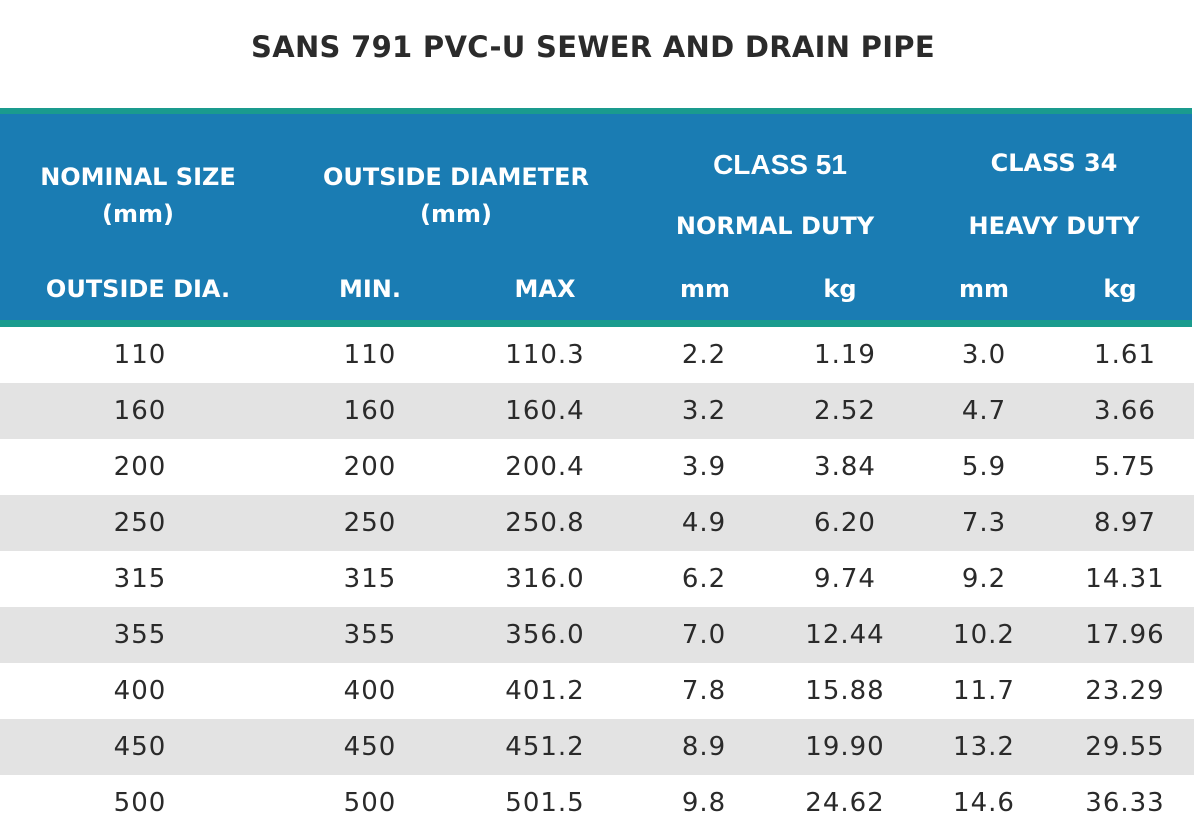 The width and height of the screenshot is (1194, 831). What do you see at coordinates (1125, 635) in the screenshot?
I see `cell-class34-kg: 17.96` at bounding box center [1125, 635].